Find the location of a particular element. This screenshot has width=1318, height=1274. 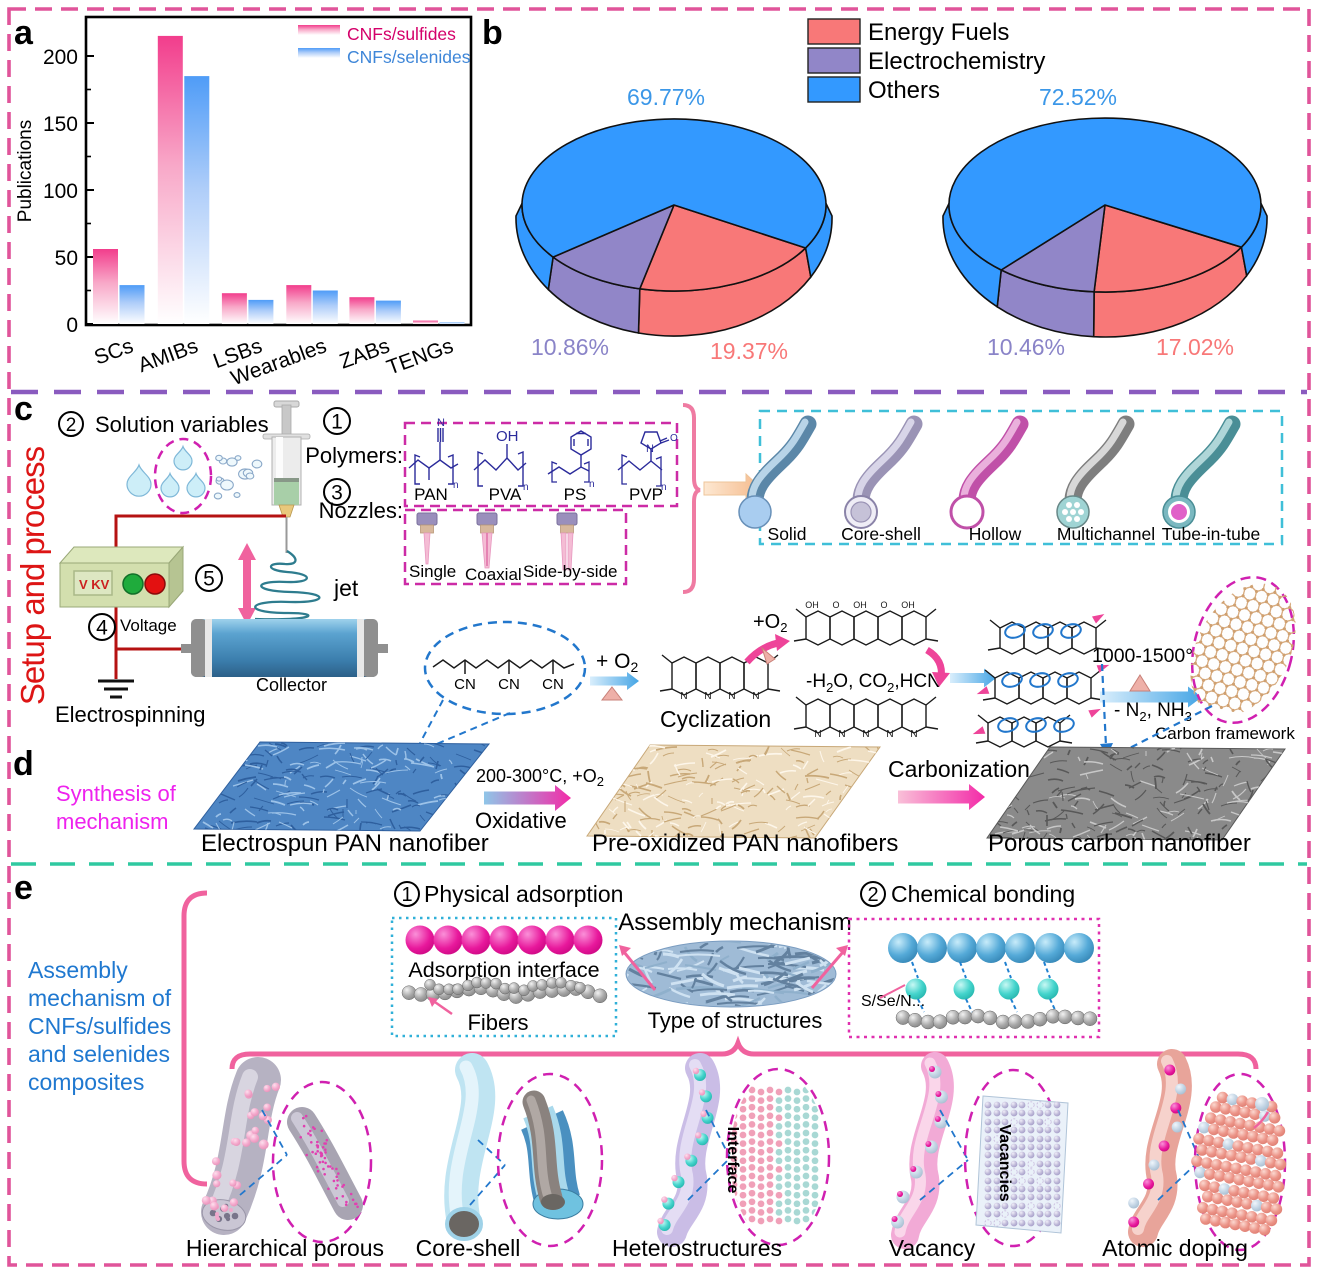

svg-text: Synthesis of is located at coordinates (116, 793).